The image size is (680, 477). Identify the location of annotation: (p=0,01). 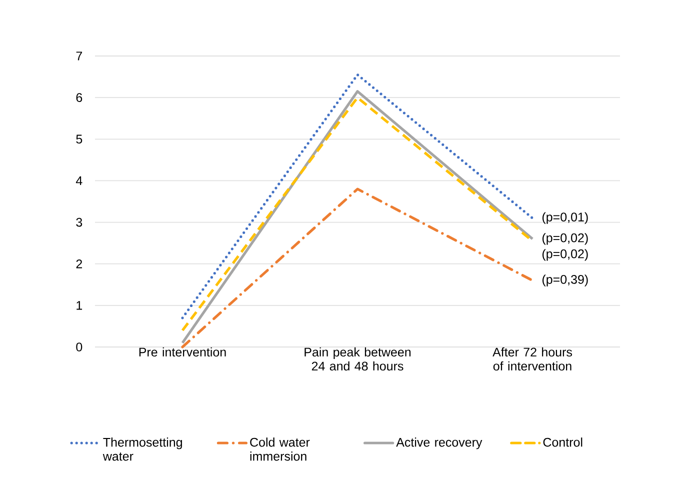
(565, 218).